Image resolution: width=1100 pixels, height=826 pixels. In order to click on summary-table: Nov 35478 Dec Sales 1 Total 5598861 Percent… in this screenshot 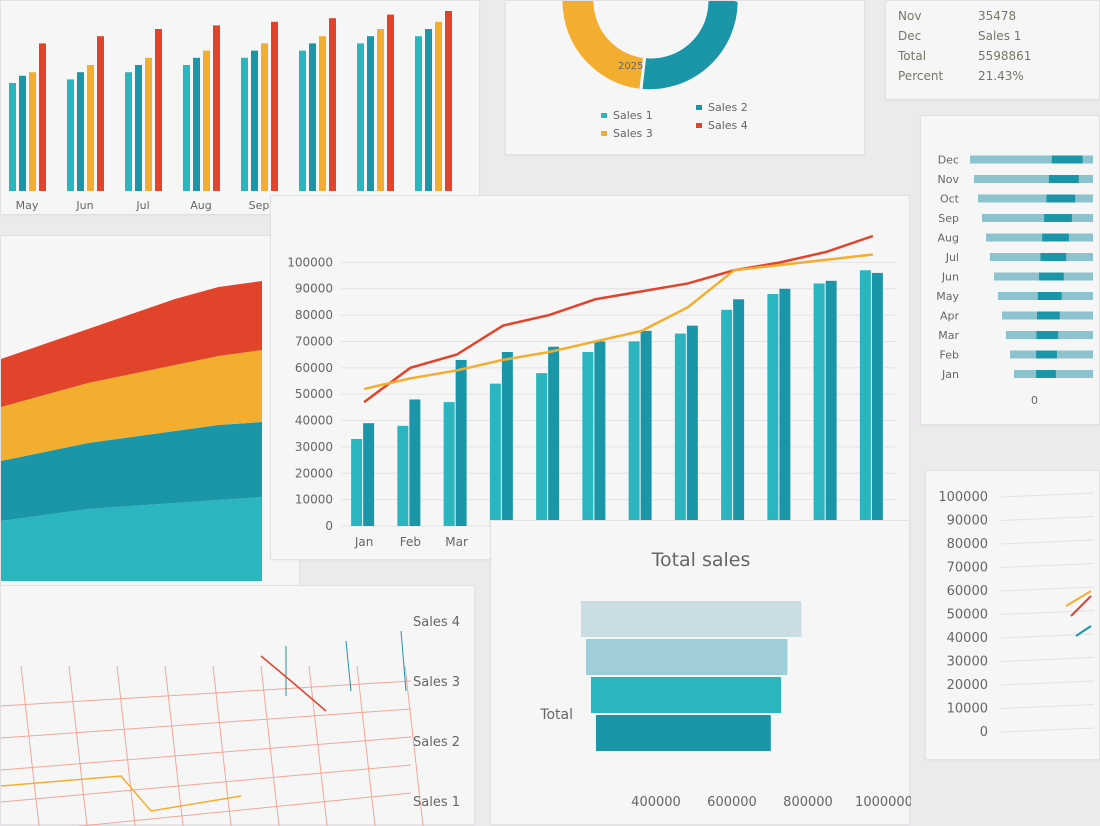, I will do `click(983, 46)`.